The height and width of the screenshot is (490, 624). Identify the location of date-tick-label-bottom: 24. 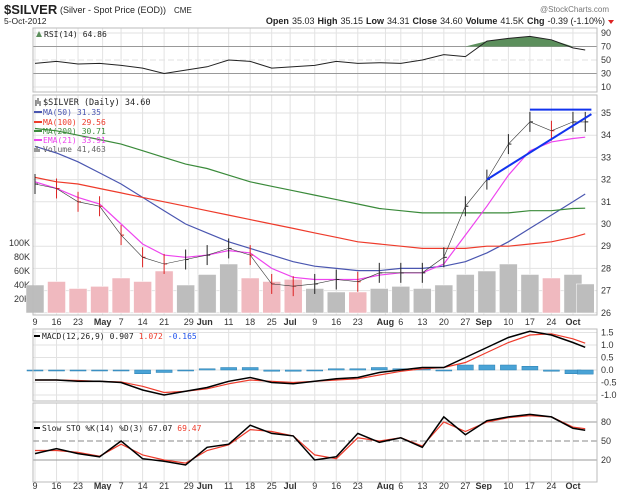
(551, 485).